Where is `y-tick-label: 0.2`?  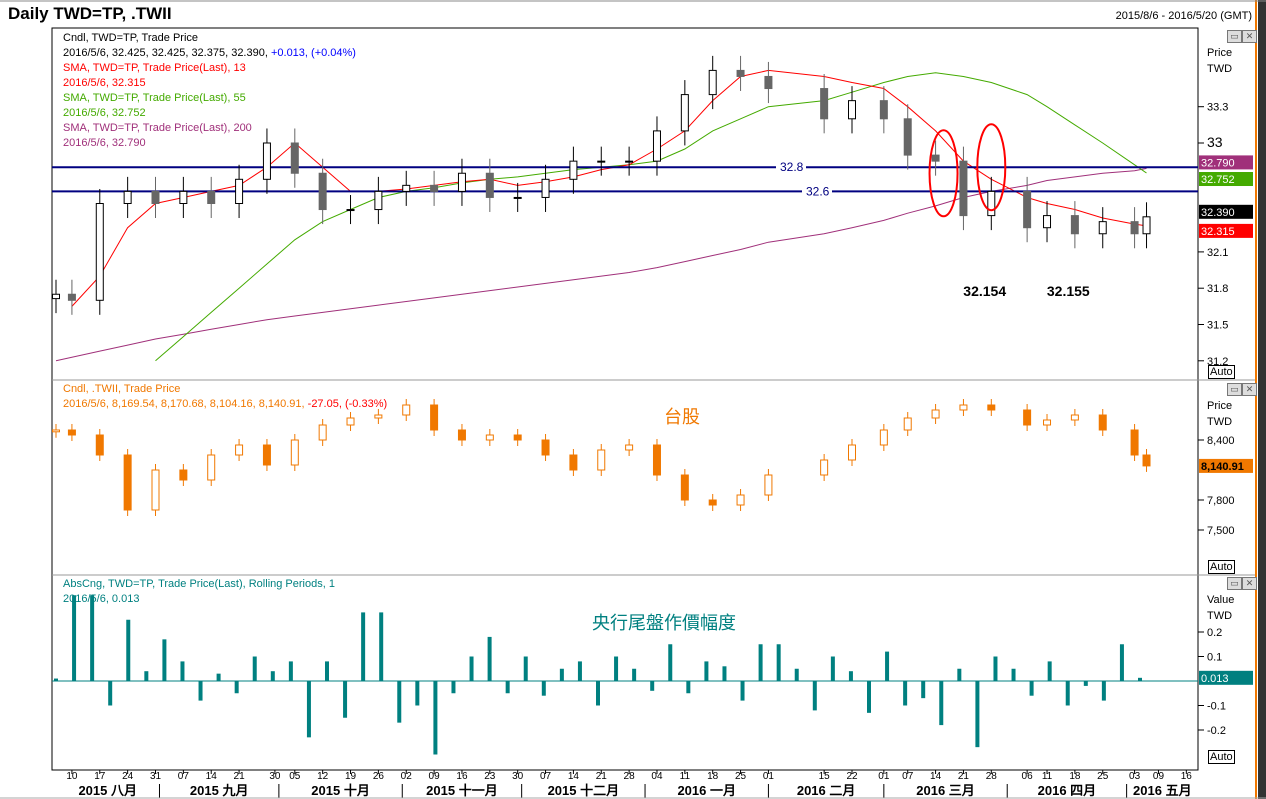 y-tick-label: 0.2 is located at coordinates (1214, 633).